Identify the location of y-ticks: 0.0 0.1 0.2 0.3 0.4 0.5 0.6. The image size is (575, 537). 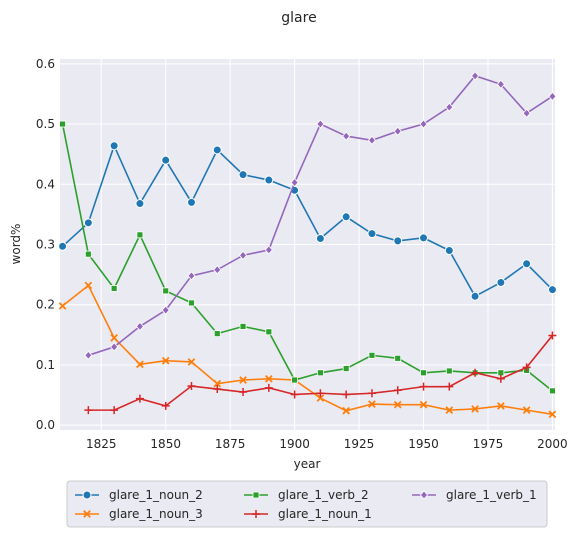
(45, 244).